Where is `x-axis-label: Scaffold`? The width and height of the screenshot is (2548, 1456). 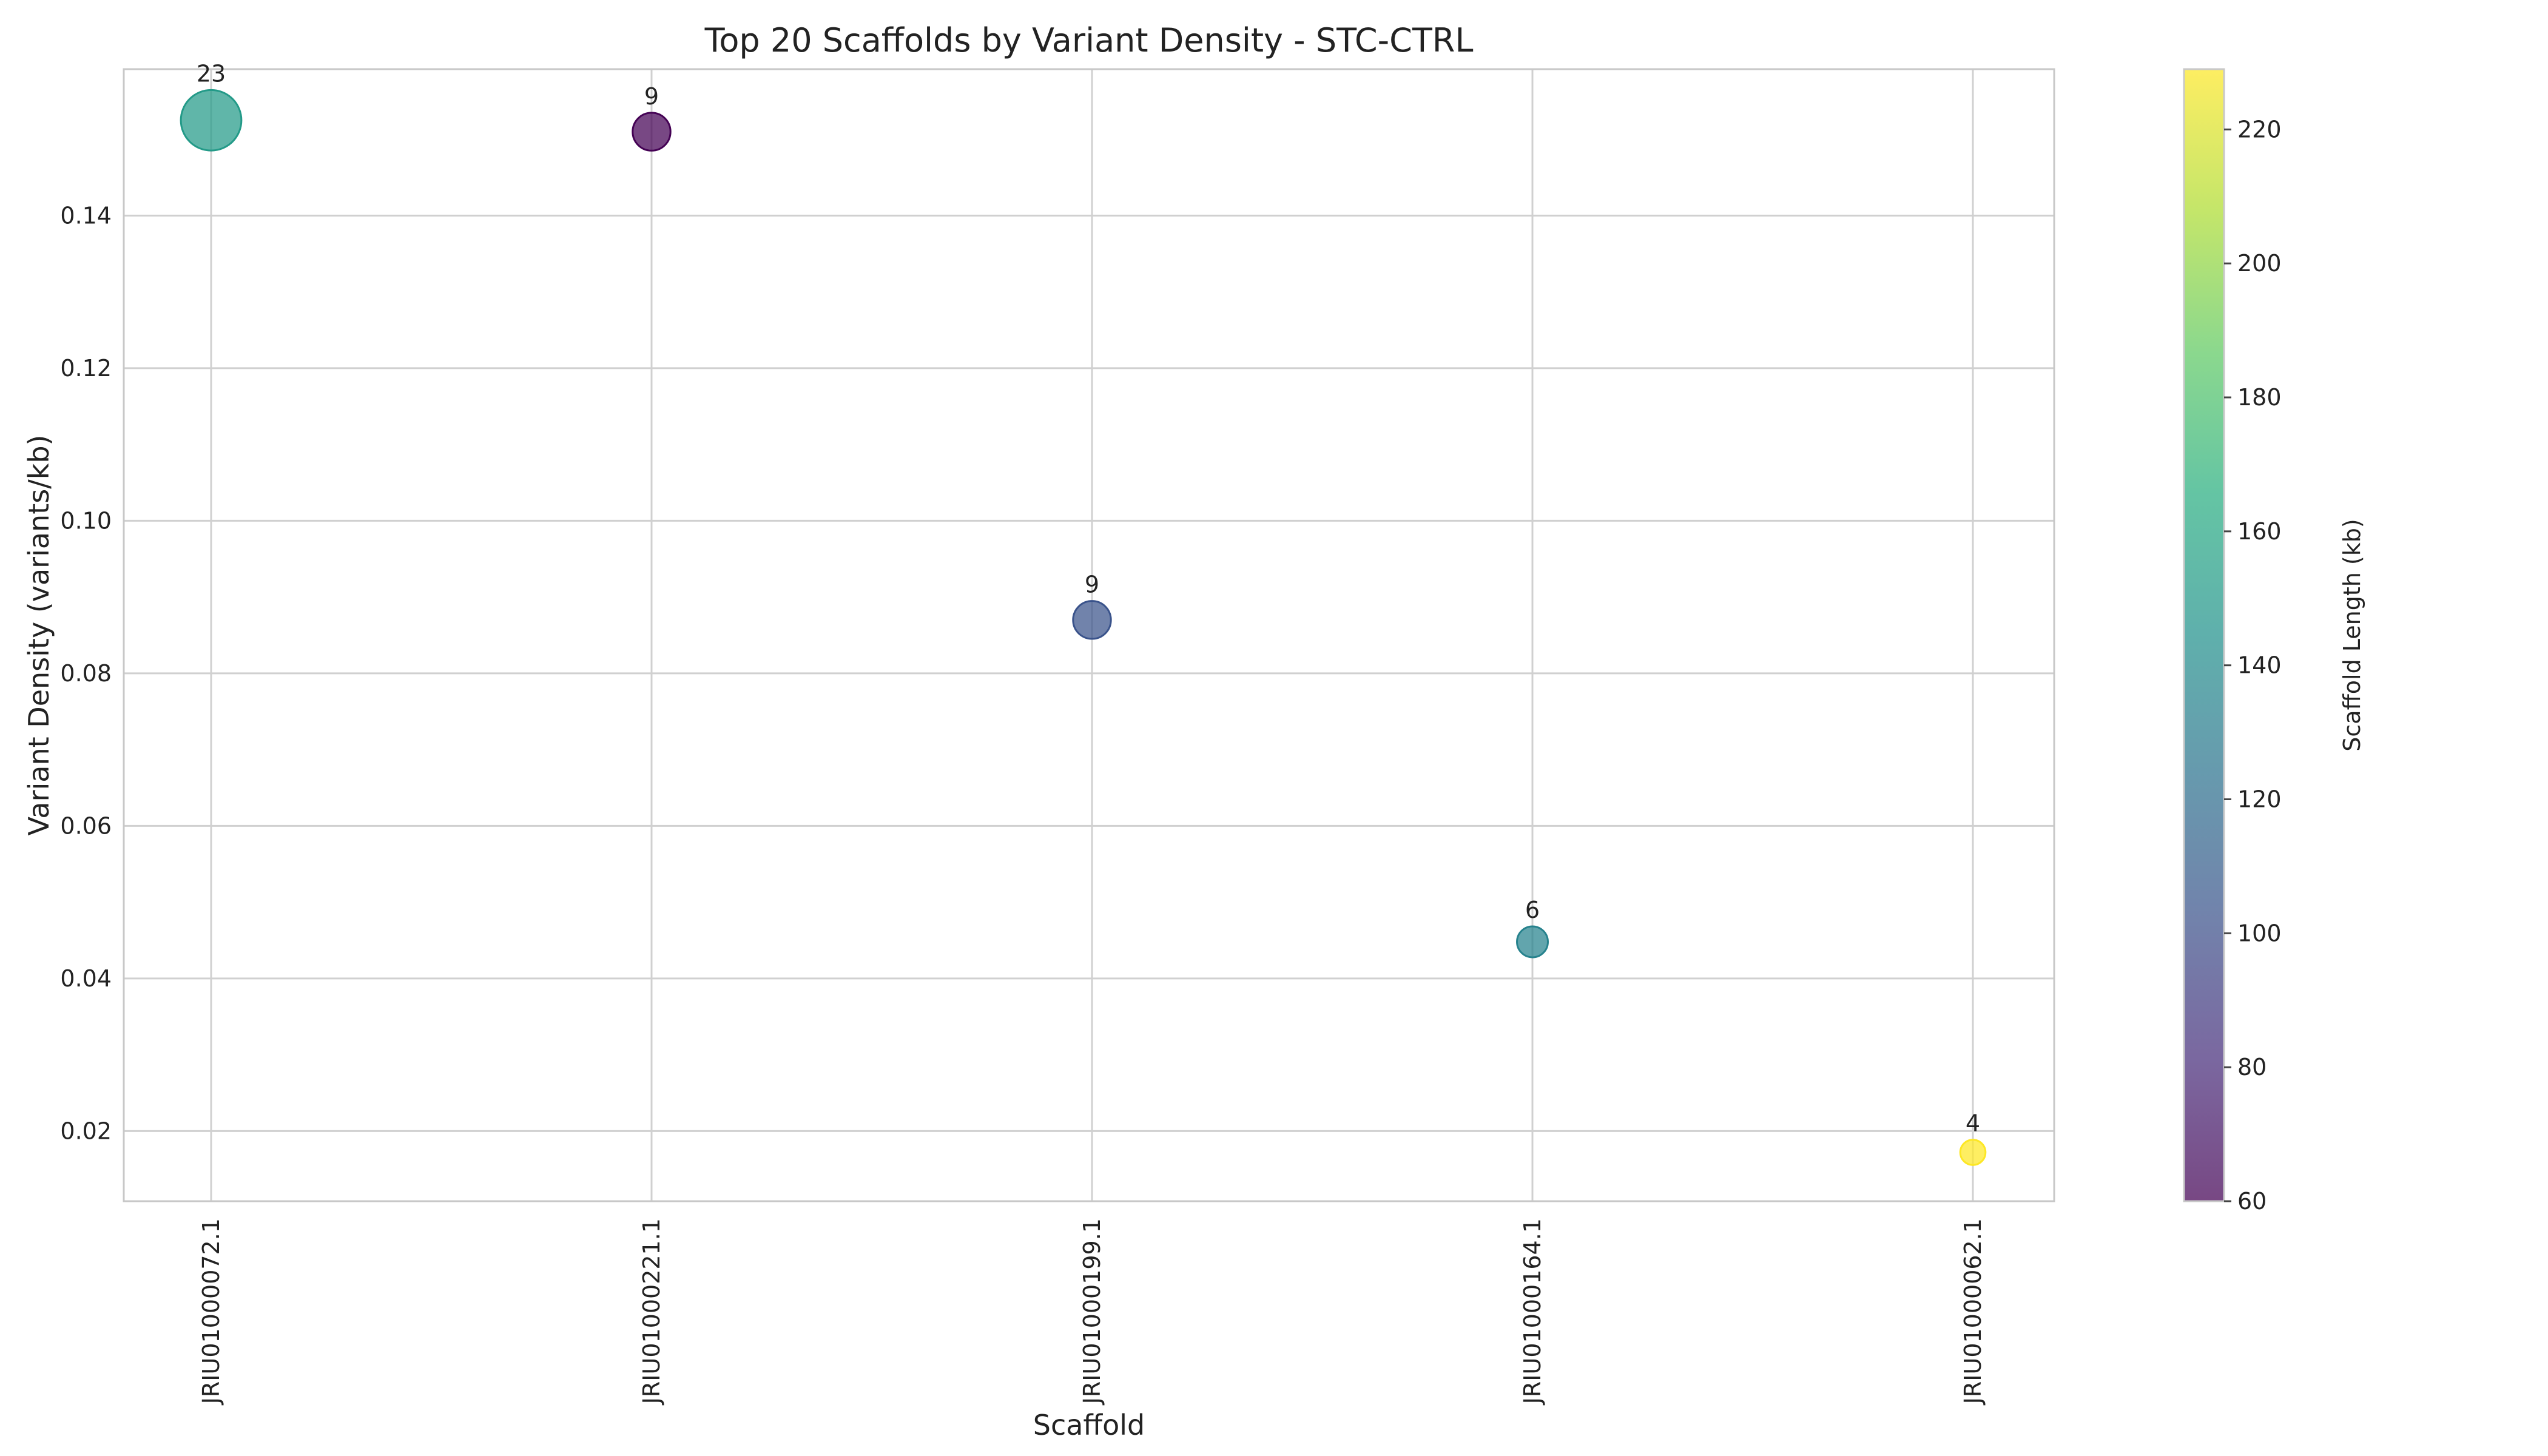 x-axis-label: Scaffold is located at coordinates (1089, 1425).